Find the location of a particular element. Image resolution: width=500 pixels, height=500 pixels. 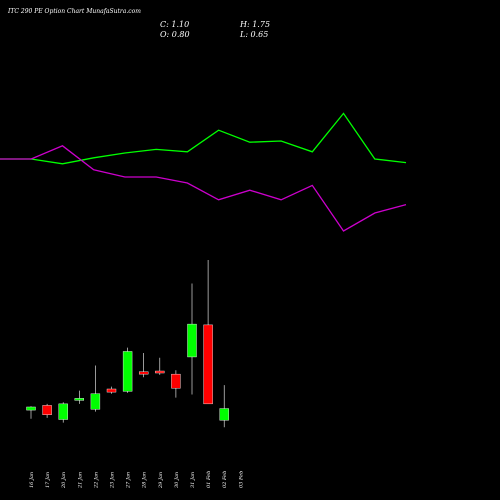

x-tick-label: 20 Jan is located at coordinates (64, 480).